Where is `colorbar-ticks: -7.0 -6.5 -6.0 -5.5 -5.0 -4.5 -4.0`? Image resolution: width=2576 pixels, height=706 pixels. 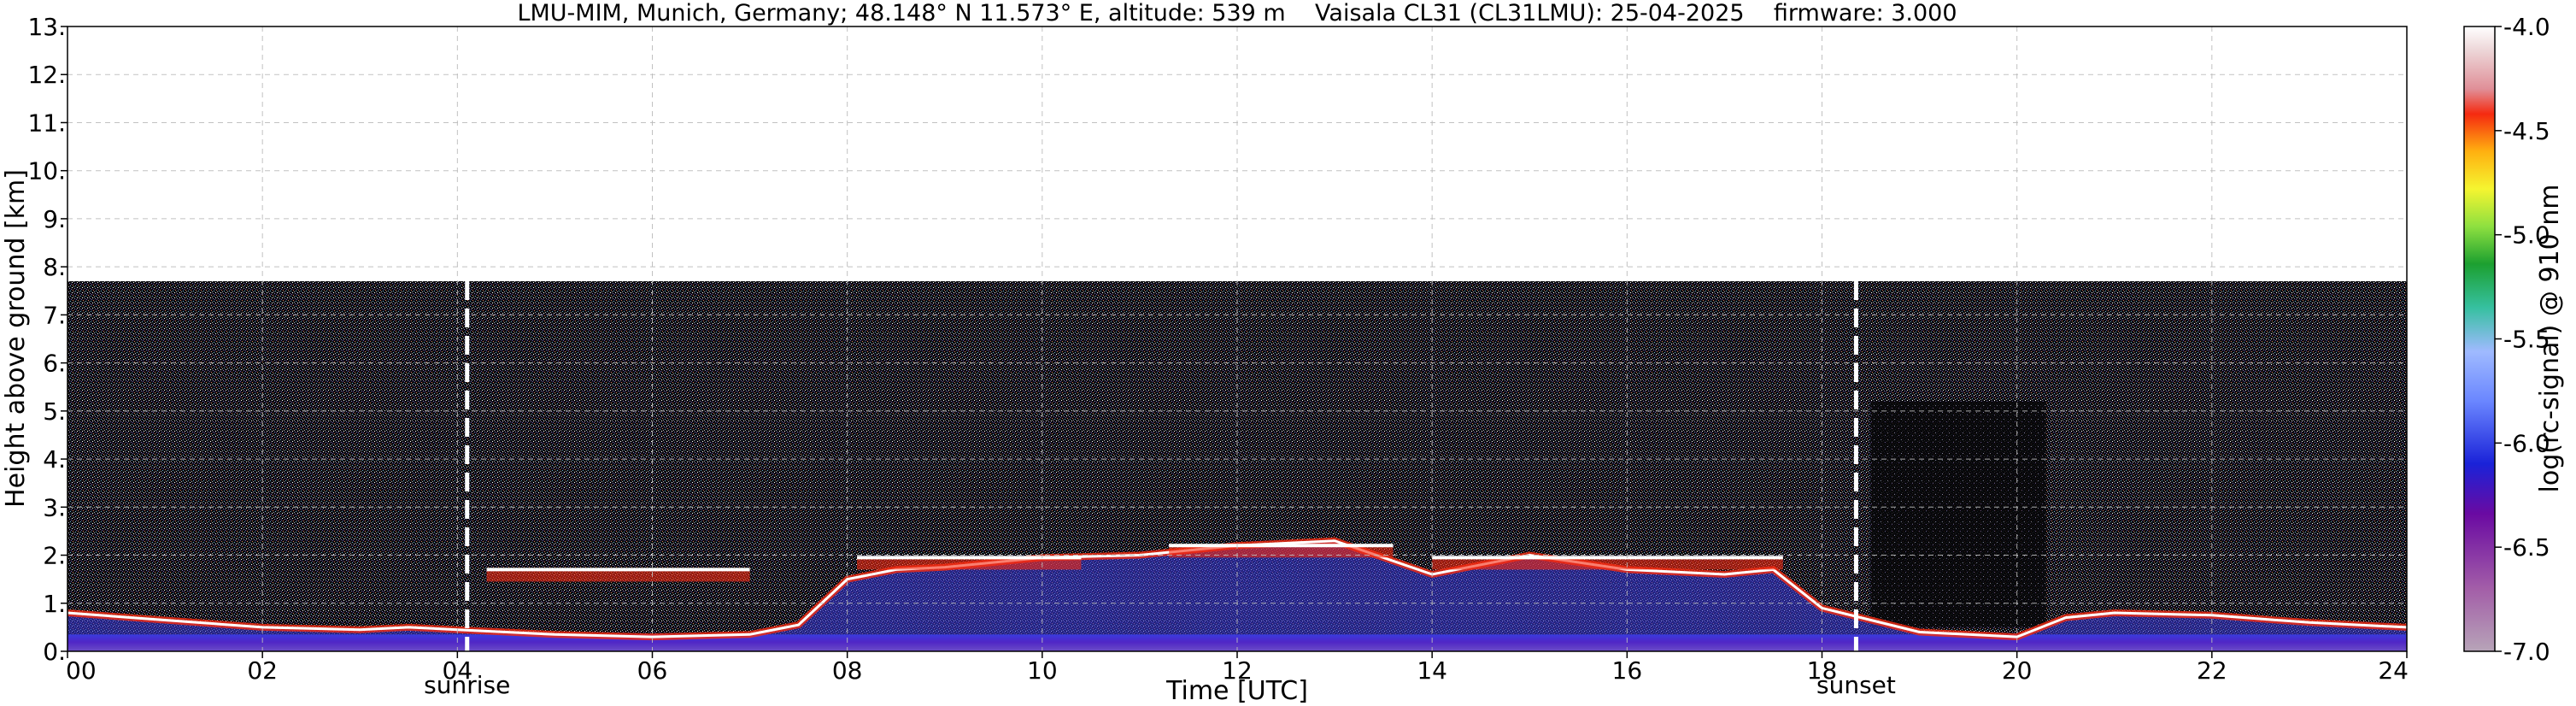 colorbar-ticks: -7.0 -6.5 -6.0 -5.5 -5.0 -4.5 -4.0 is located at coordinates (2522, 339).